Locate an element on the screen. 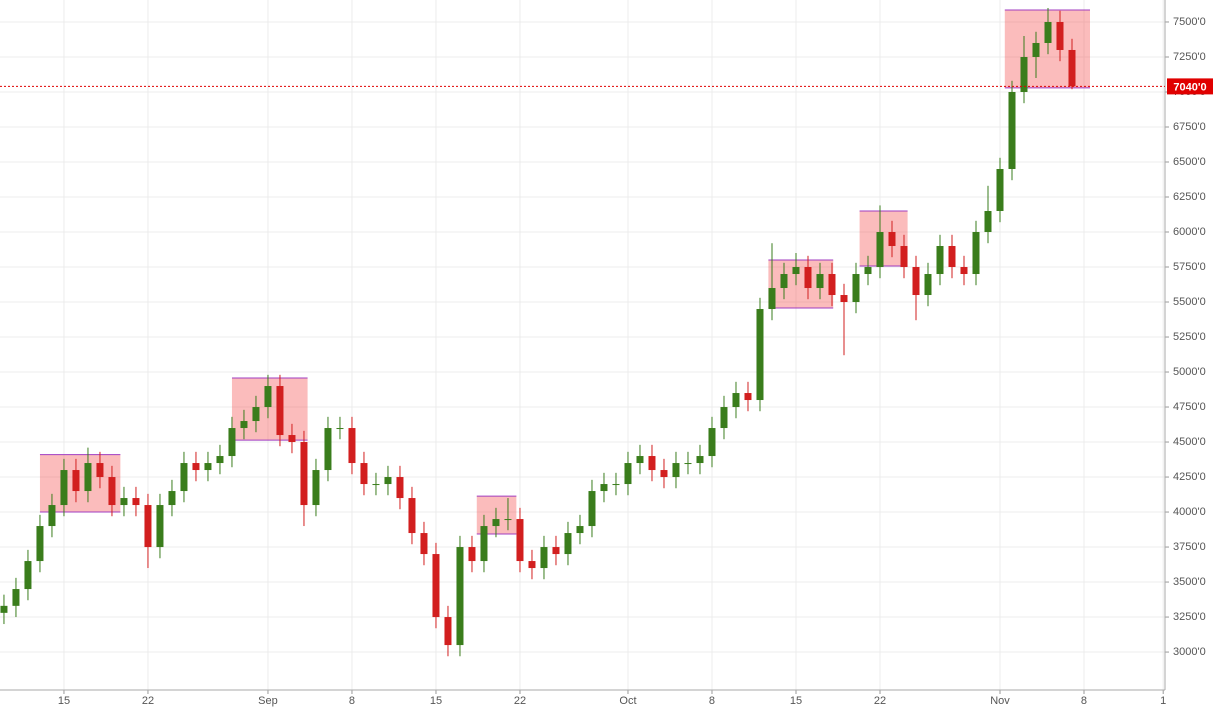 The image size is (1213, 708). x-tick-label: 1 is located at coordinates (1163, 701).